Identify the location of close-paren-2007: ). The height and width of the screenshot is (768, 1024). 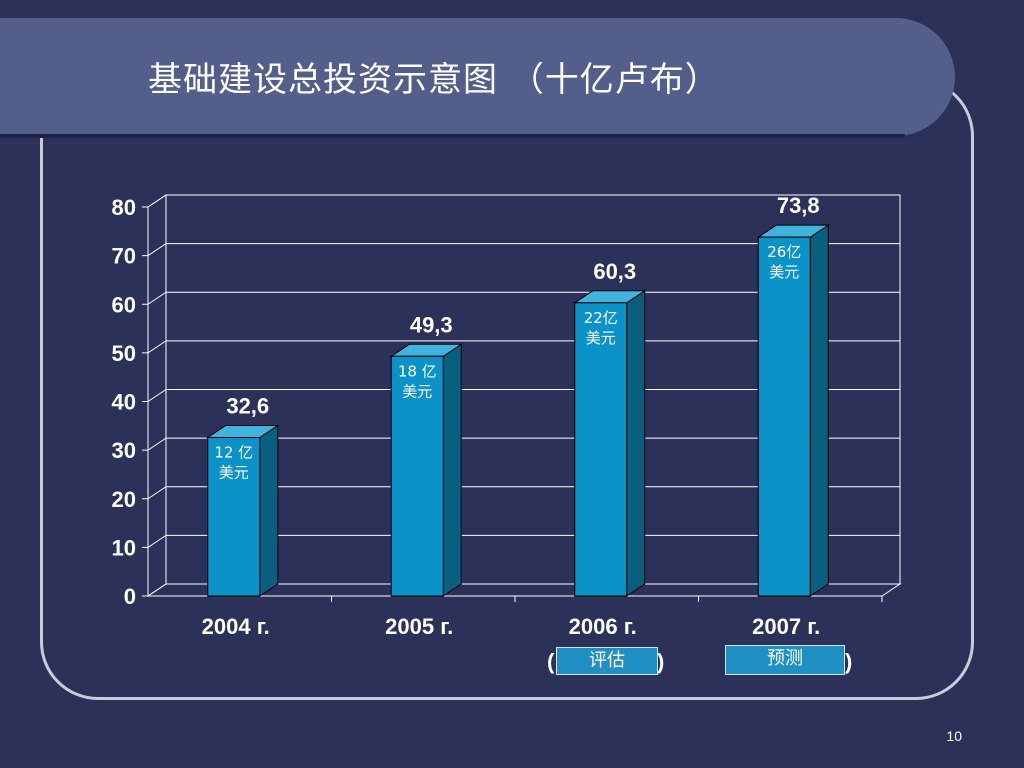
(849, 661).